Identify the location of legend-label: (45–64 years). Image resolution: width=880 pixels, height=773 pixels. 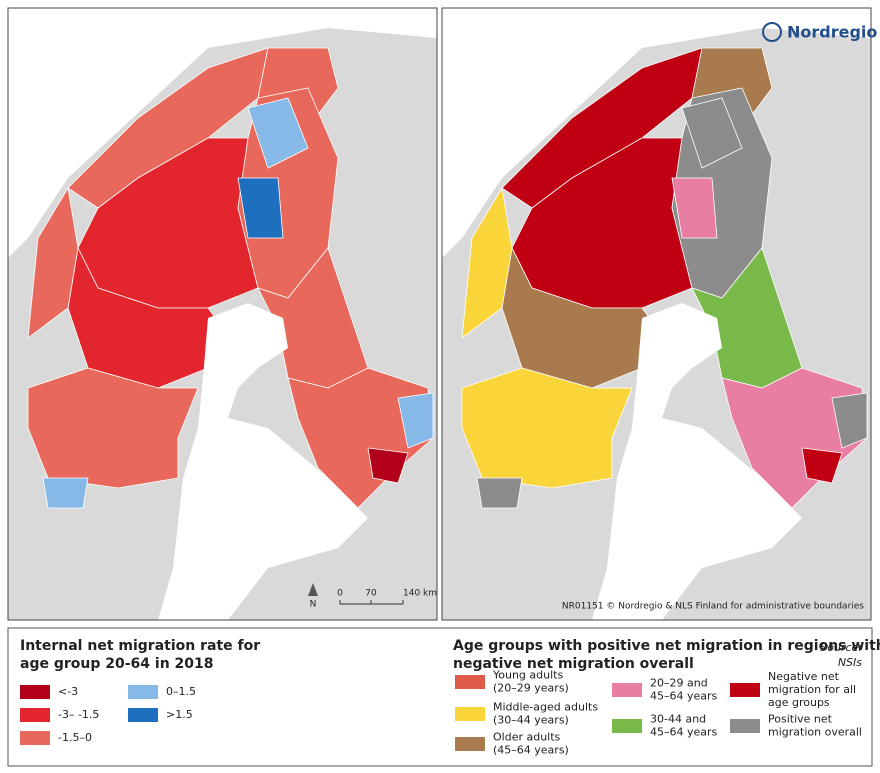
(531, 750).